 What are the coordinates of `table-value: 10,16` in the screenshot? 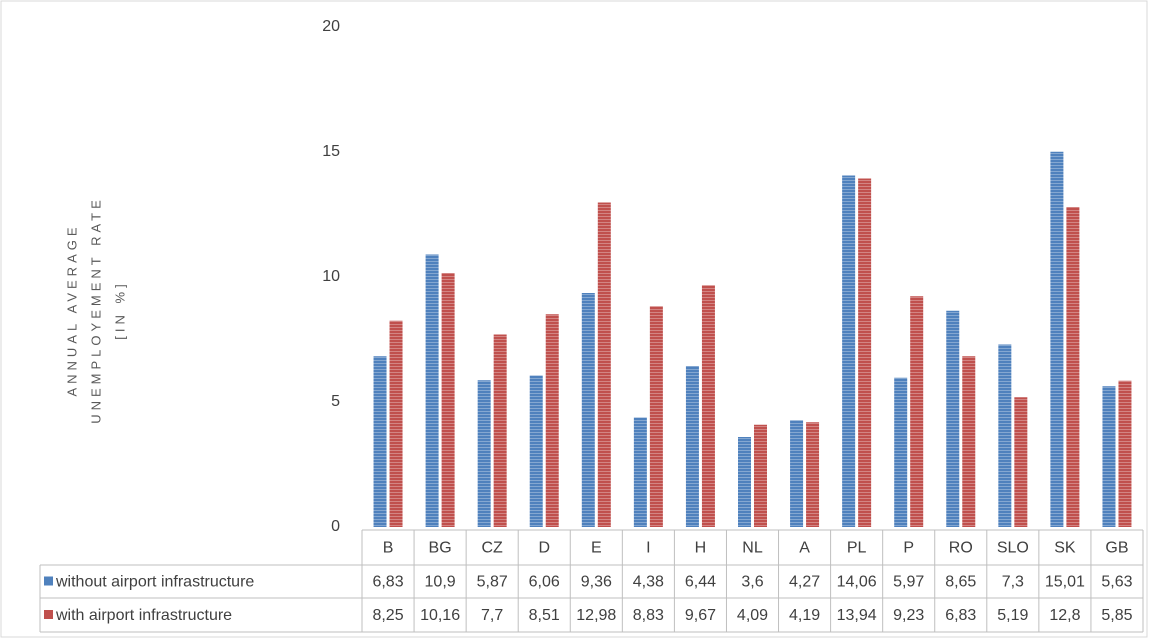 It's located at (440, 615).